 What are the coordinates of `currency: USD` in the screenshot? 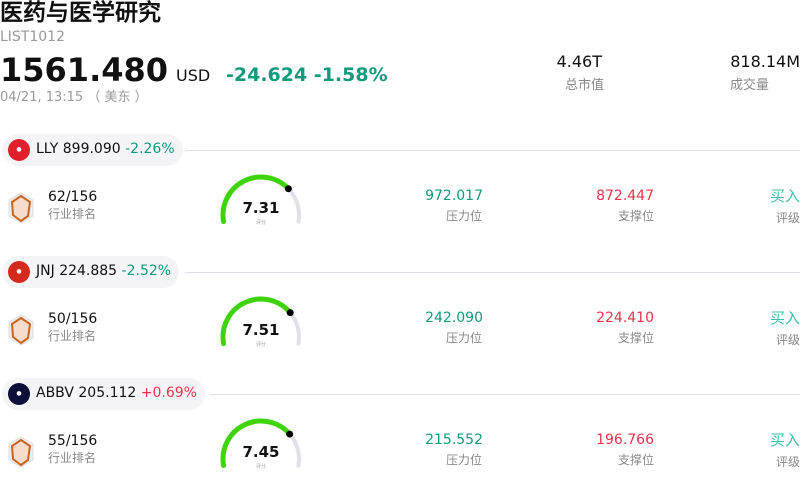 It's located at (193, 75).